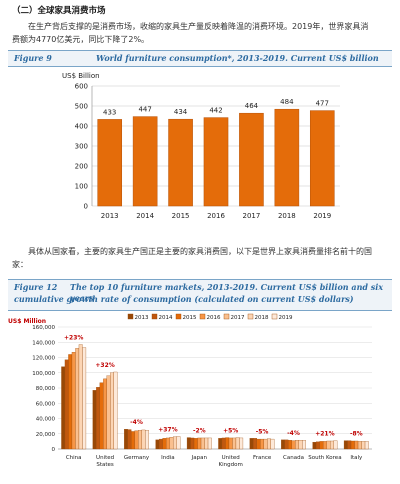  Describe the element at coordinates (304, 445) in the screenshot. I see `figure-12-bar-canada-2019` at that location.